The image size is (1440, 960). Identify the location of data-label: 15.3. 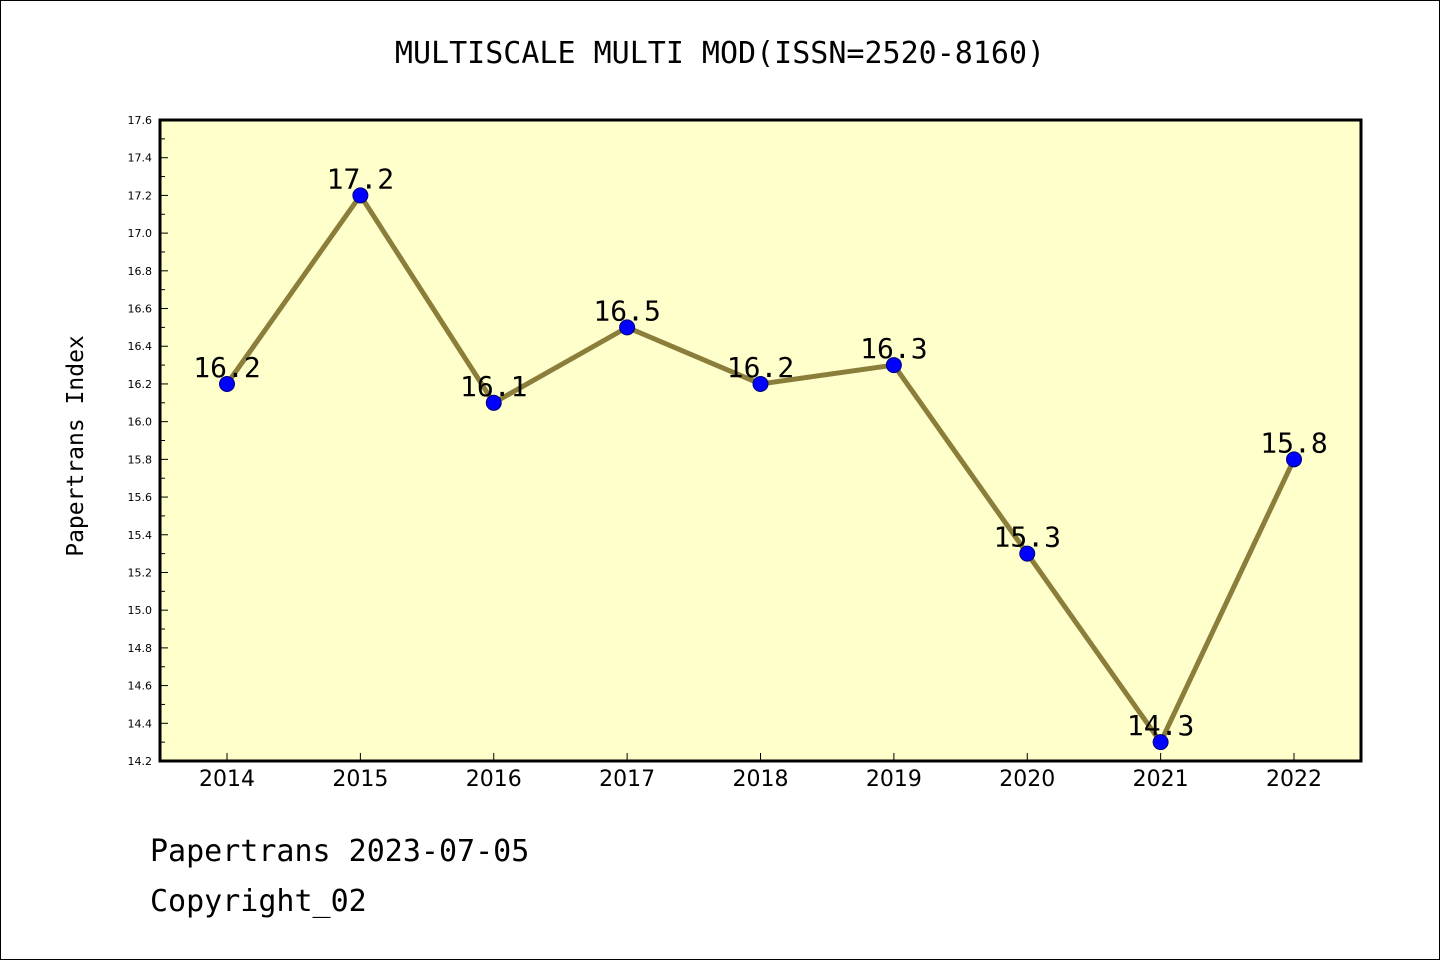
(1027, 537).